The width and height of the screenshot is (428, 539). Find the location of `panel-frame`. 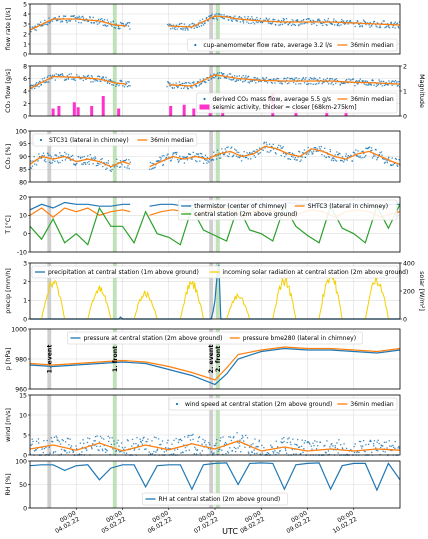

panel-frame is located at coordinates (215, 425).